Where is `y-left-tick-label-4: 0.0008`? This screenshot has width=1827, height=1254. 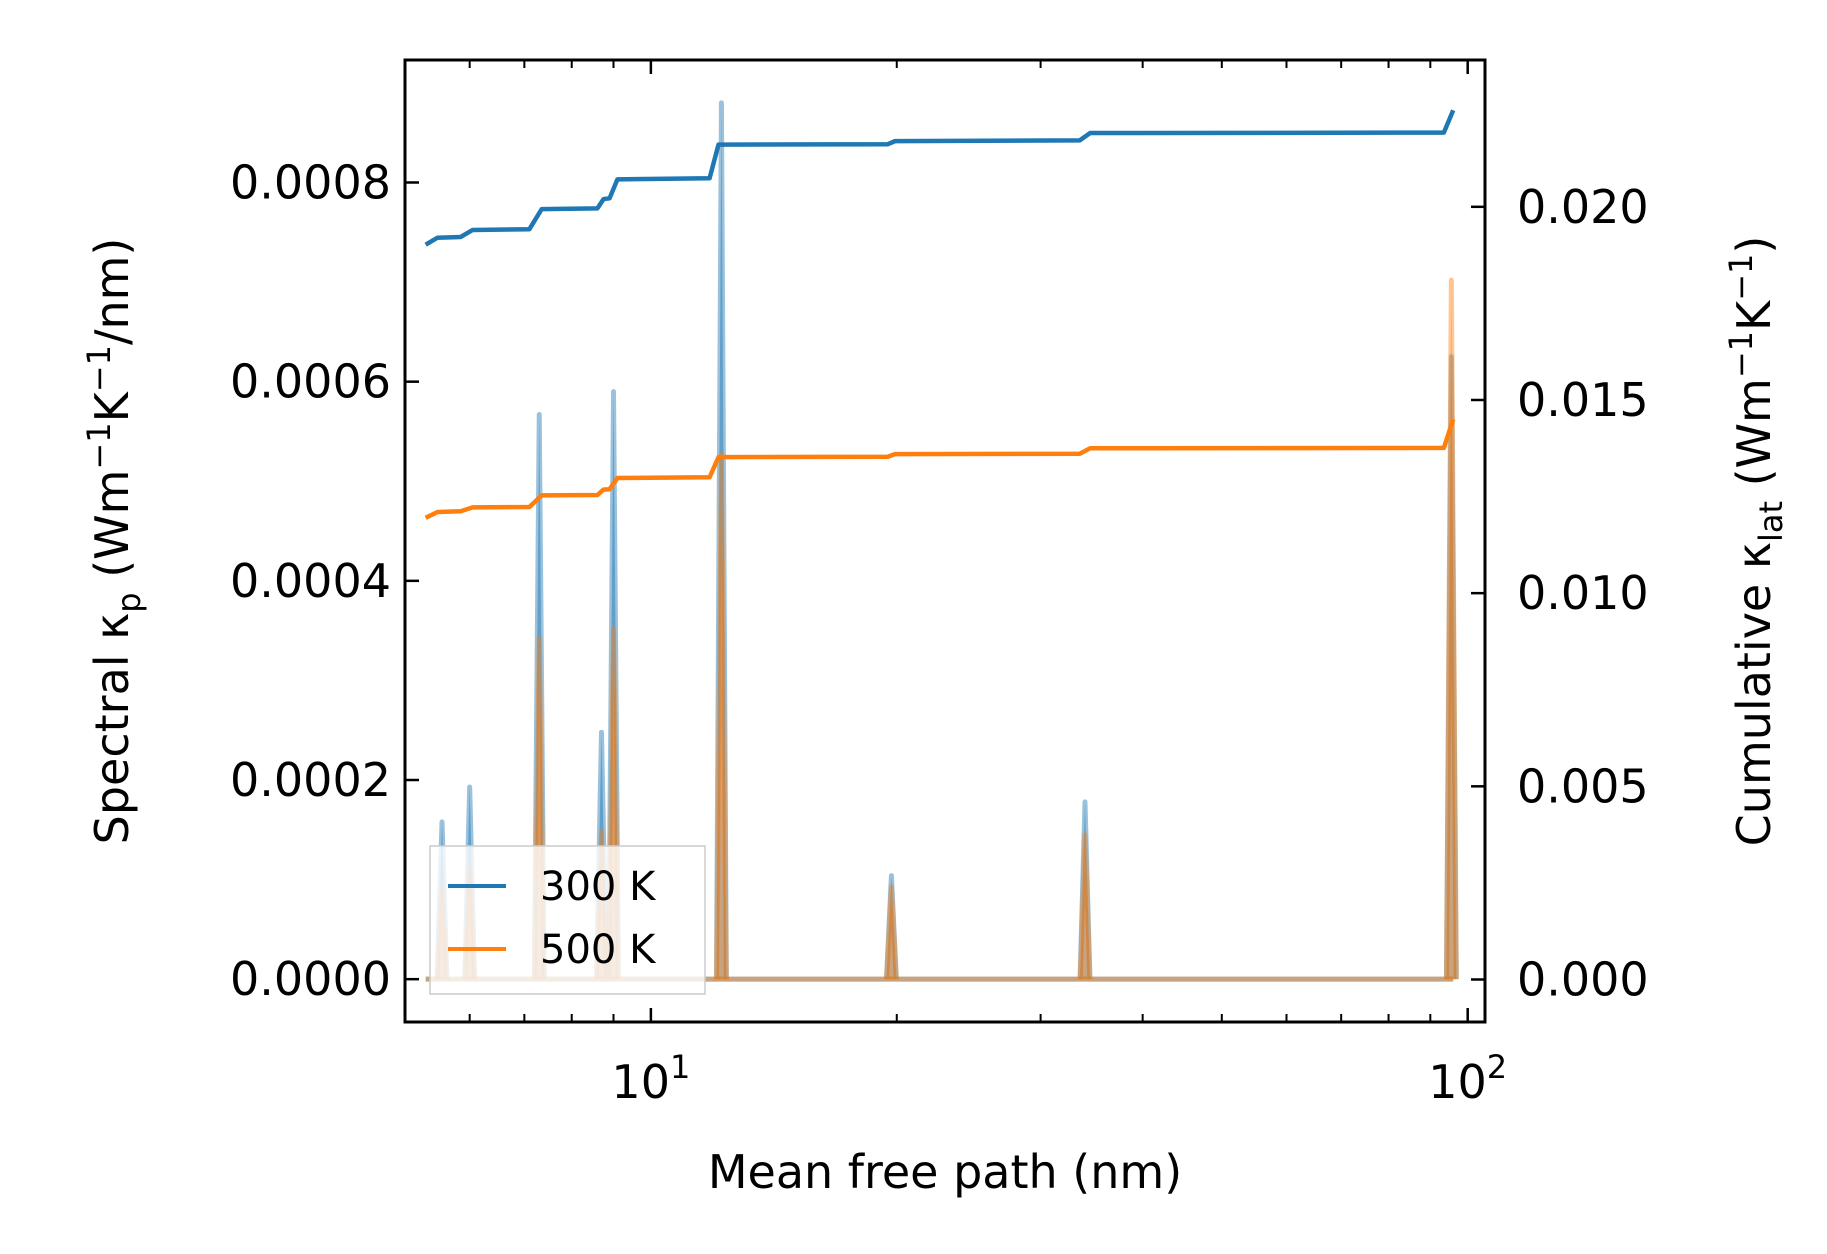
y-left-tick-label-4: 0.0008 is located at coordinates (310, 182).